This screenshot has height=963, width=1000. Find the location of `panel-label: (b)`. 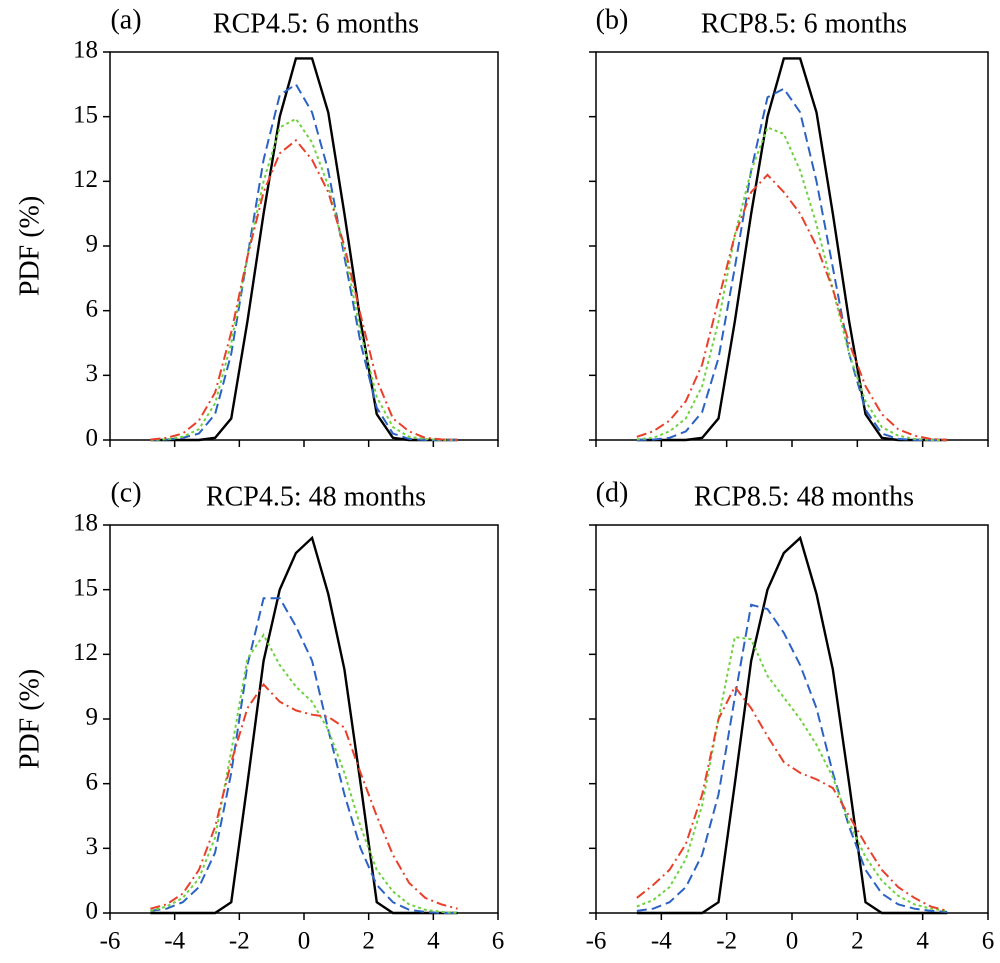

panel-label: (b) is located at coordinates (612, 19).